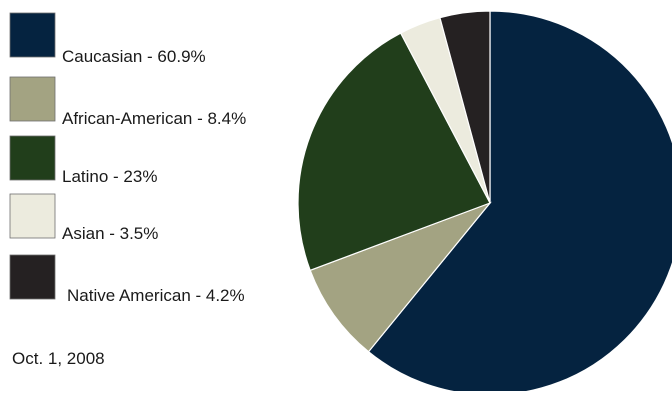 This screenshot has height=396, width=672. I want to click on legend-swatch-native-american, so click(32, 277).